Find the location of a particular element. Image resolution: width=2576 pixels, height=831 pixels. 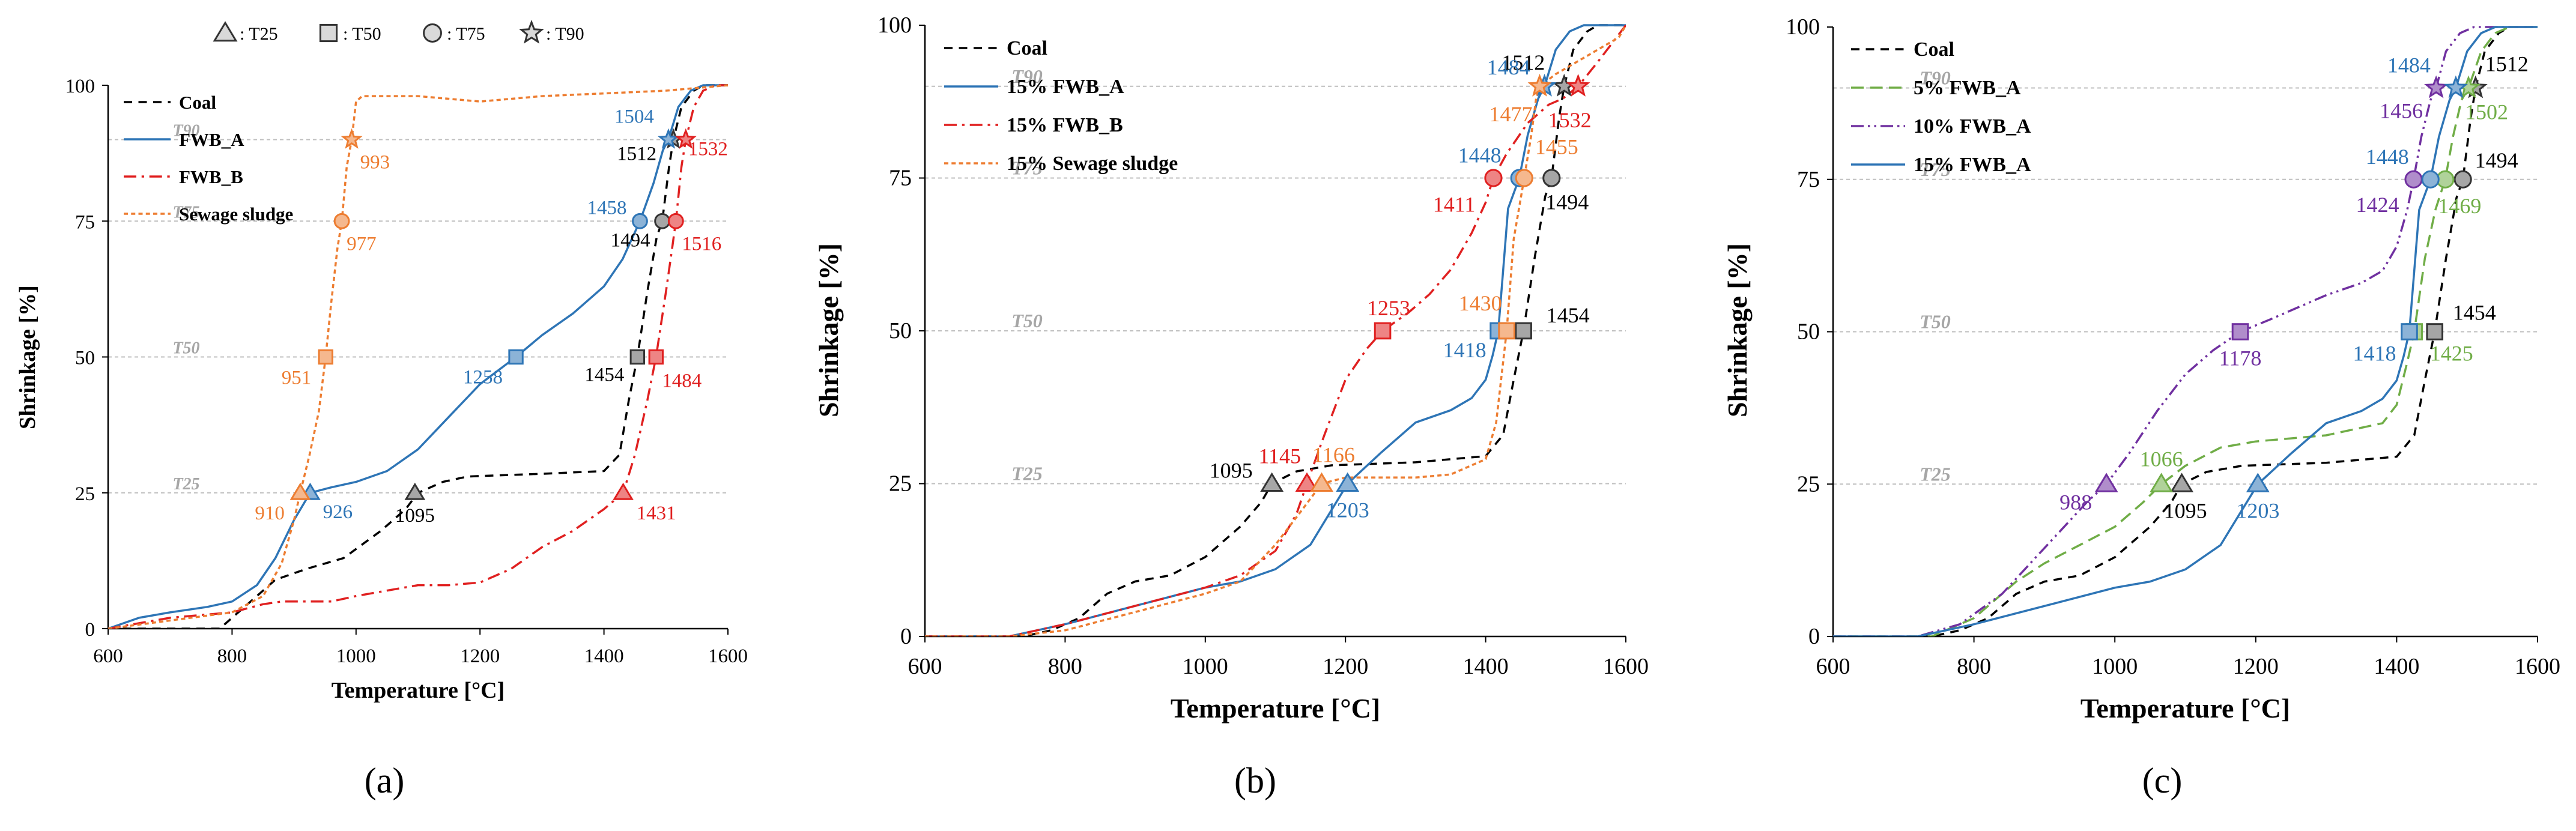

y-tick-label: 25 is located at coordinates (1808, 484).